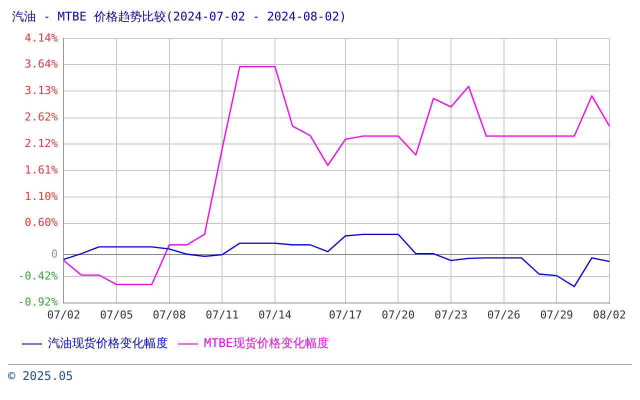 The height and width of the screenshot is (400, 640). I want to click on y-tick-label: 3.64%, so click(41, 63).